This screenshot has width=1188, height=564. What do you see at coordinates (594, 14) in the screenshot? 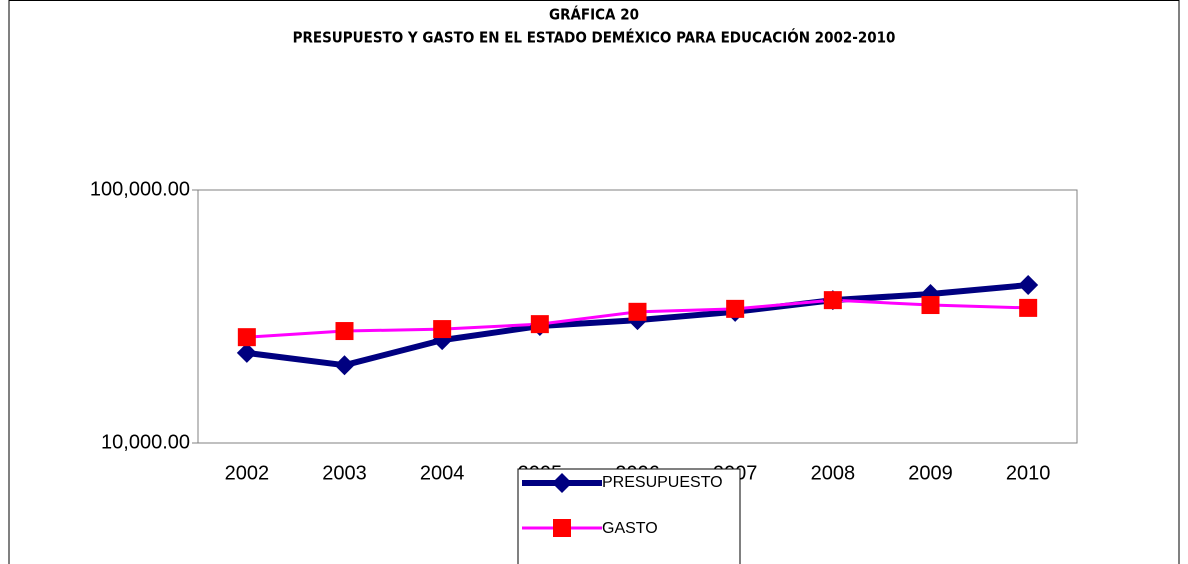
I see `chart-title: GRÁFICA 20` at bounding box center [594, 14].